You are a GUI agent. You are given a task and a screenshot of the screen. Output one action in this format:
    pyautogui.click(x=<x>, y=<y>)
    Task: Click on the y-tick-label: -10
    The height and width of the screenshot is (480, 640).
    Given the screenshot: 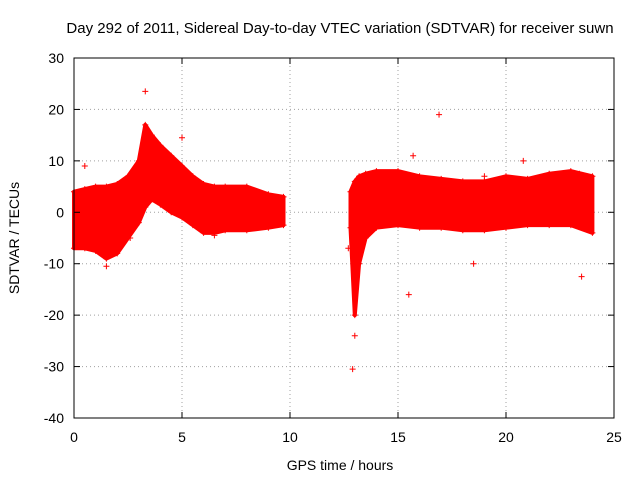 What is the action you would take?
    pyautogui.click(x=54, y=264)
    